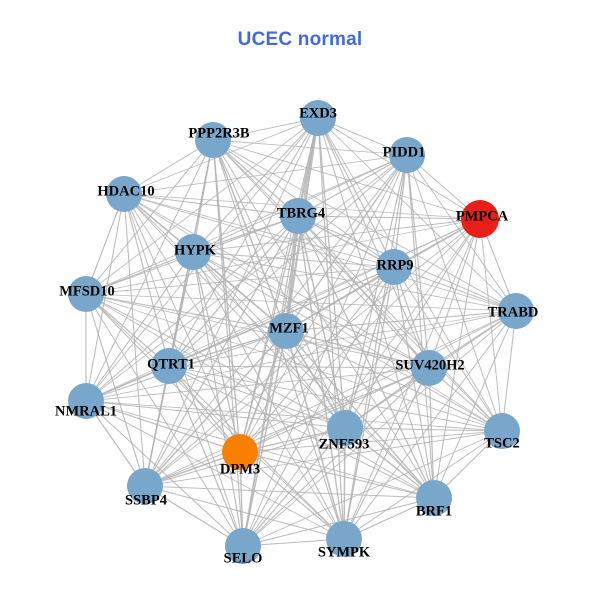 The width and height of the screenshot is (600, 600). I want to click on graph-node-dpm3, so click(240, 452).